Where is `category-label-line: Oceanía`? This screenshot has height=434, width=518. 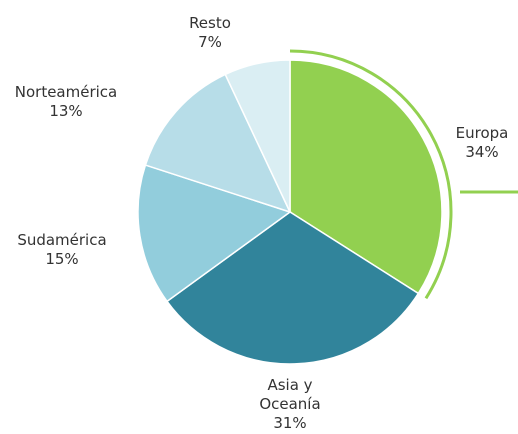
category-label-line: Oceanía is located at coordinates (289, 404).